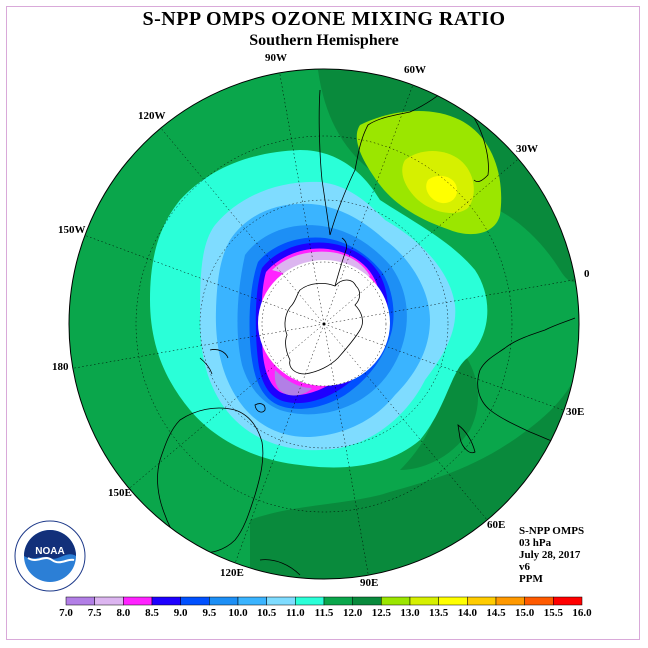 Image resolution: width=648 pixels, height=648 pixels. I want to click on colorbar-tick-label: 7.0, so click(66, 613).